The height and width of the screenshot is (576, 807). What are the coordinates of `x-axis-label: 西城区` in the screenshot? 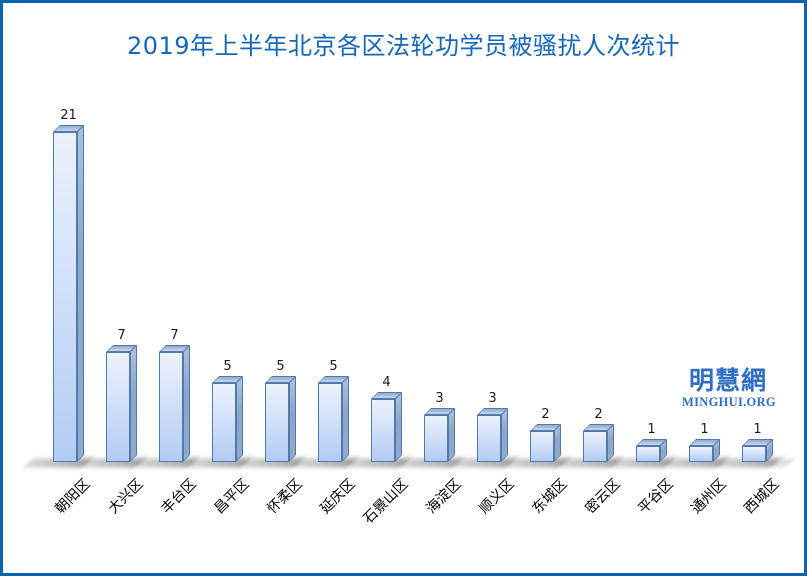 It's located at (761, 497).